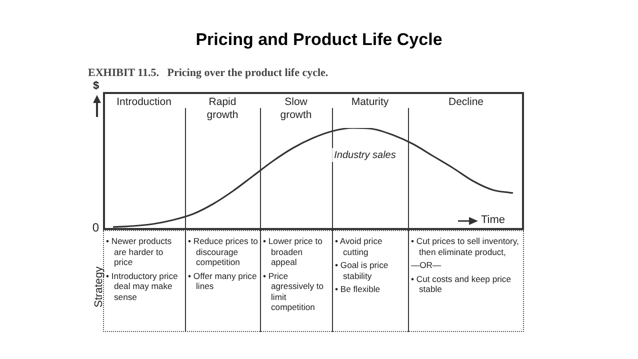  What do you see at coordinates (370, 102) in the screenshot?
I see `text: Maturity` at bounding box center [370, 102].